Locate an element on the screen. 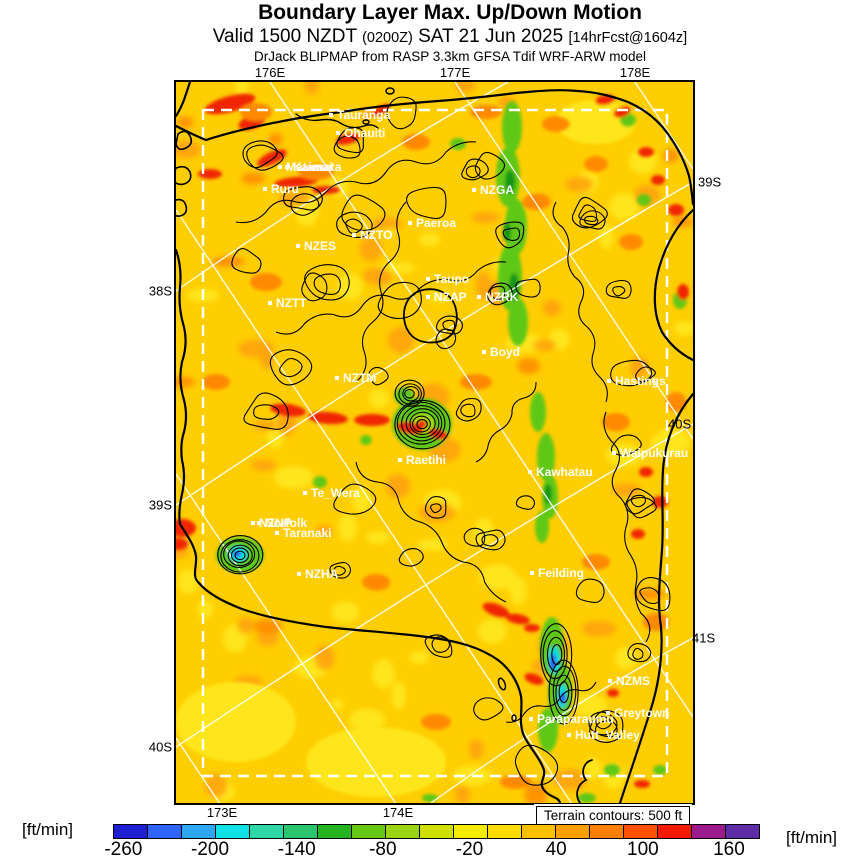  colorbar-tick-label: 40 is located at coordinates (556, 849).